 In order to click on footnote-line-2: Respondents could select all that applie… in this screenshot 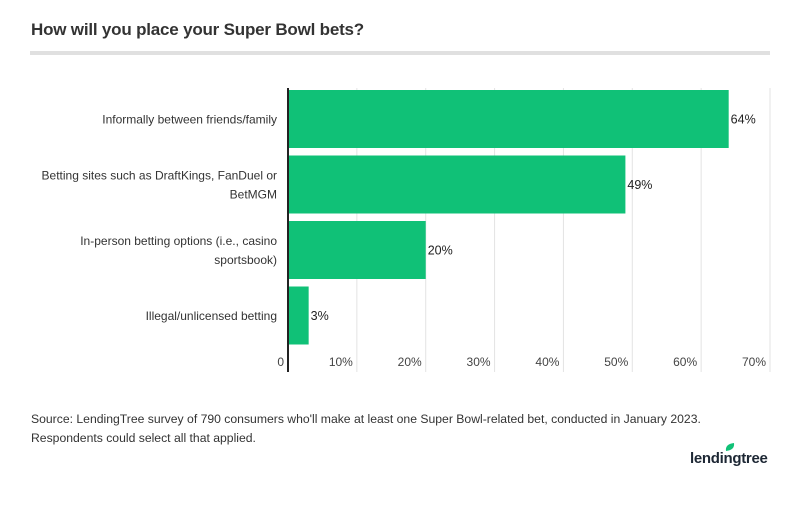, I will do `click(143, 438)`.